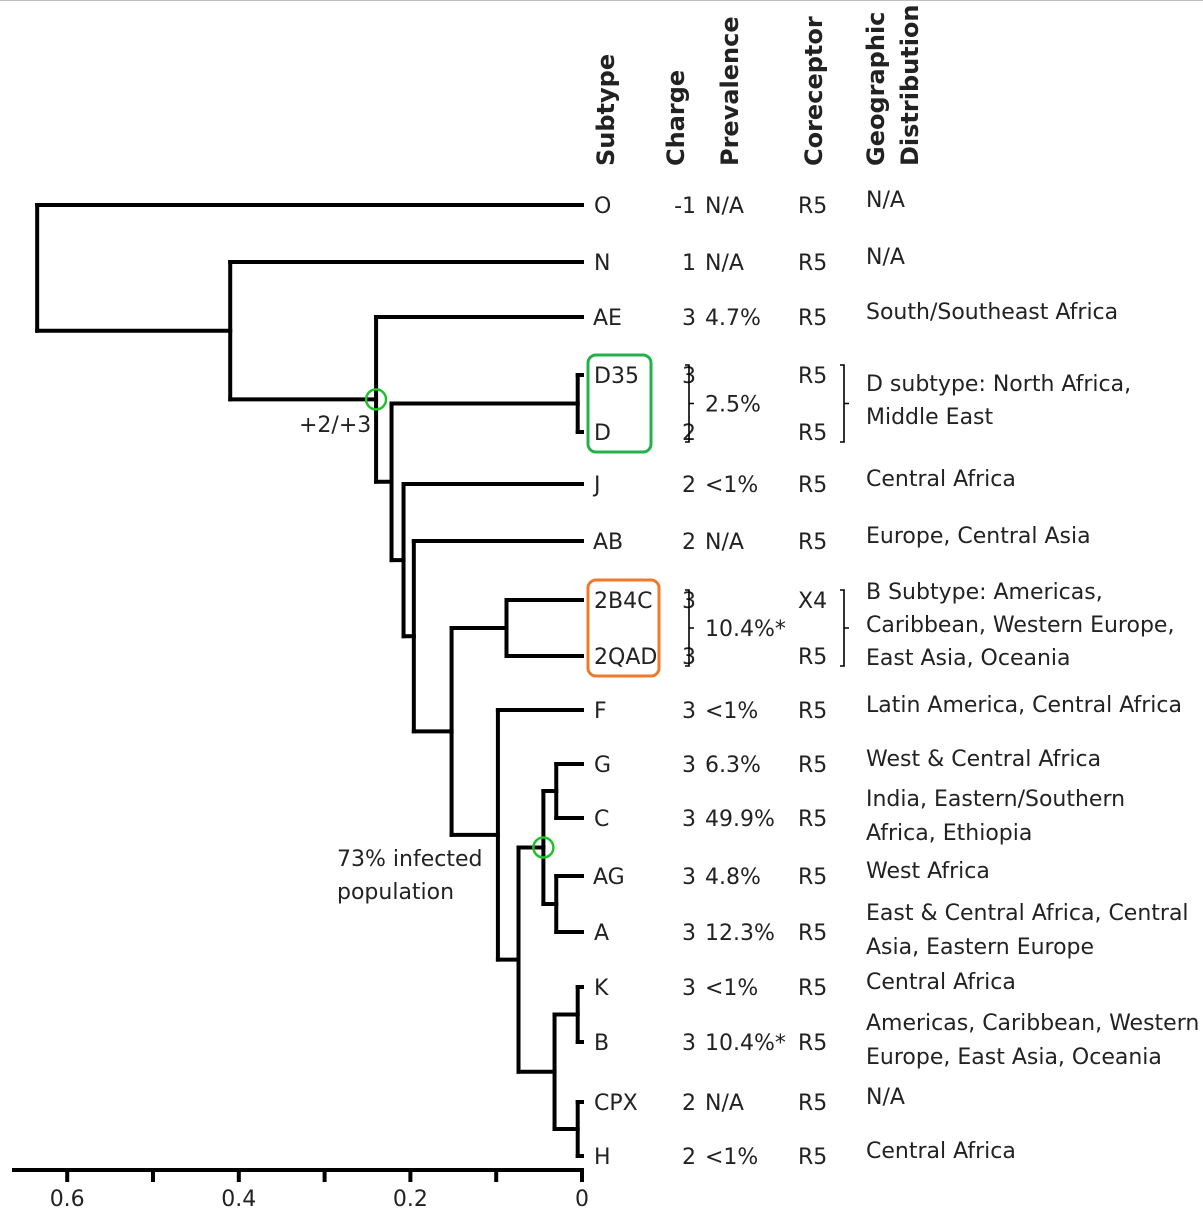  I want to click on header-subtype: Subtype, so click(606, 110).